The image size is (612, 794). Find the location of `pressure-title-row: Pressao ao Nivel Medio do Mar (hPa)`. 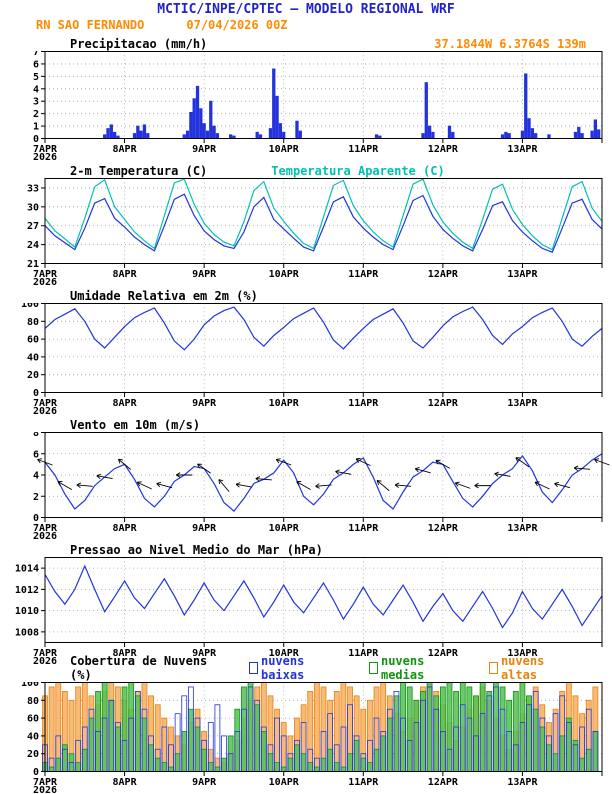

pressure-title-row: Pressao ao Nivel Medio do Mar (hPa) is located at coordinates (306, 548).